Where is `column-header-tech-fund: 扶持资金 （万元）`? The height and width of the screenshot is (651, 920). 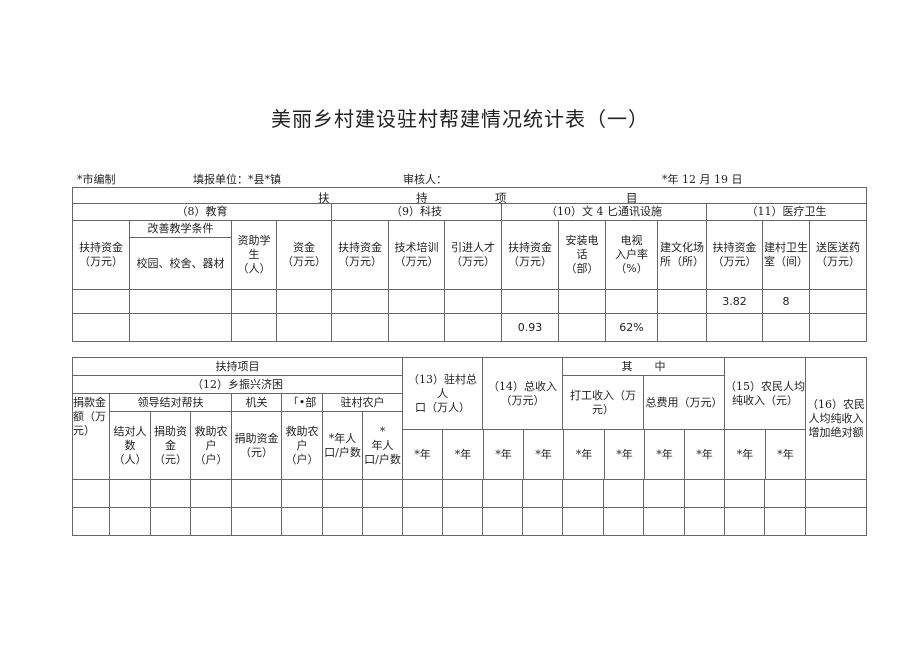
column-header-tech-fund: 扶持资金 （万元） is located at coordinates (360, 255).